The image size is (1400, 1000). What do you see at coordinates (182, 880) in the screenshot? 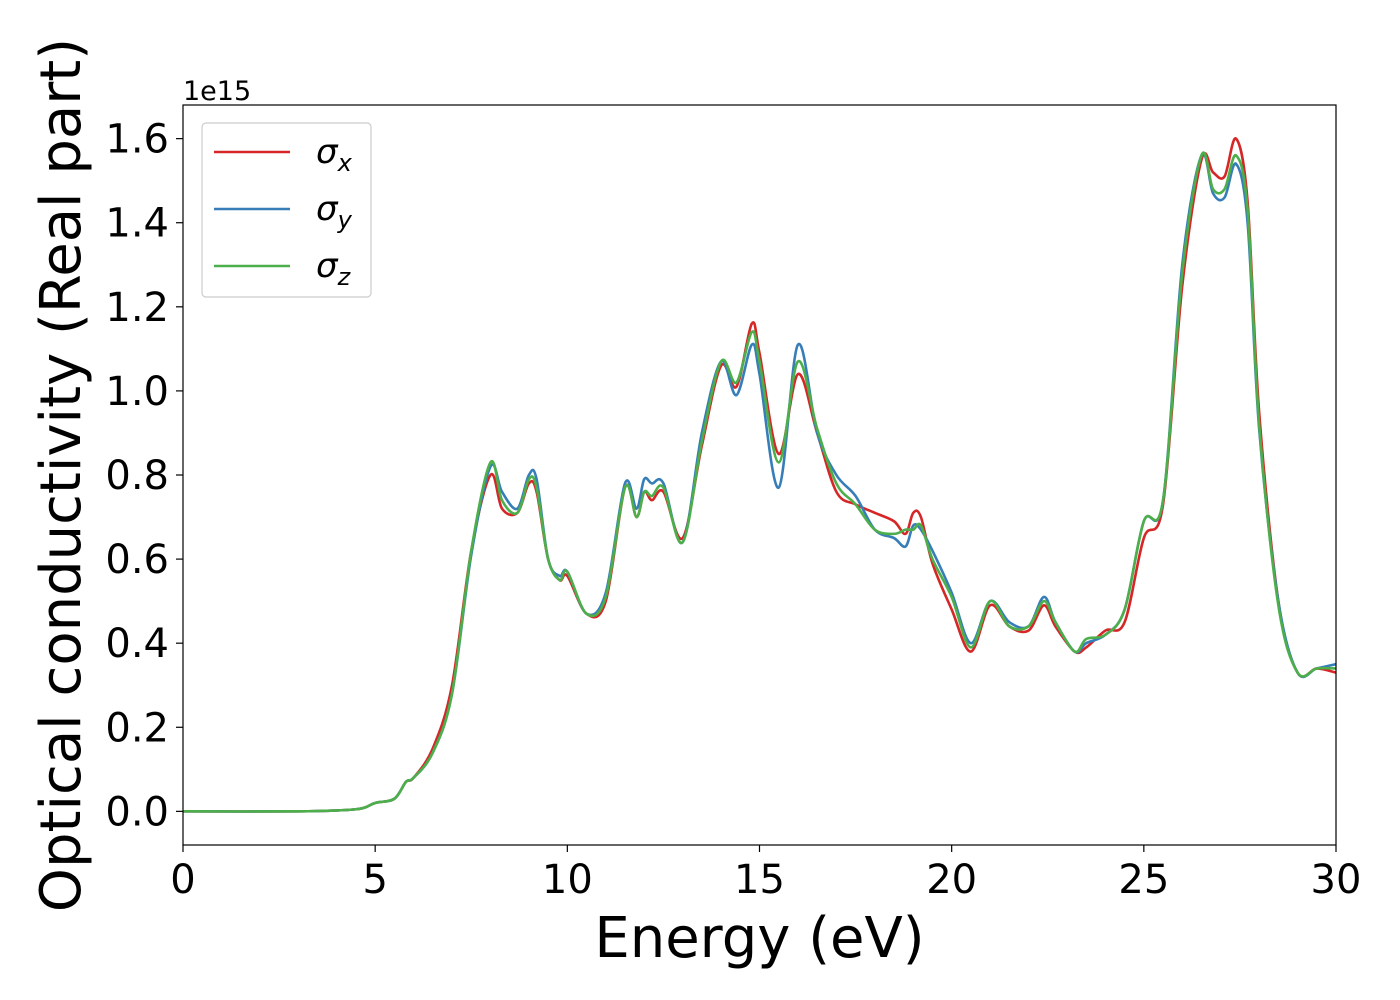
I see `x-tick-label: 0` at bounding box center [182, 880].